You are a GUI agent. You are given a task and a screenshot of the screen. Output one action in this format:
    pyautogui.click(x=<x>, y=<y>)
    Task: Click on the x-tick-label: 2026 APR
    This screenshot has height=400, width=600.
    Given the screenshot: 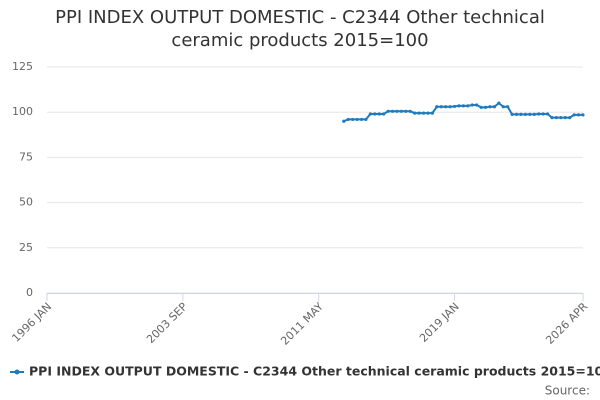 What is the action you would take?
    pyautogui.click(x=566, y=323)
    